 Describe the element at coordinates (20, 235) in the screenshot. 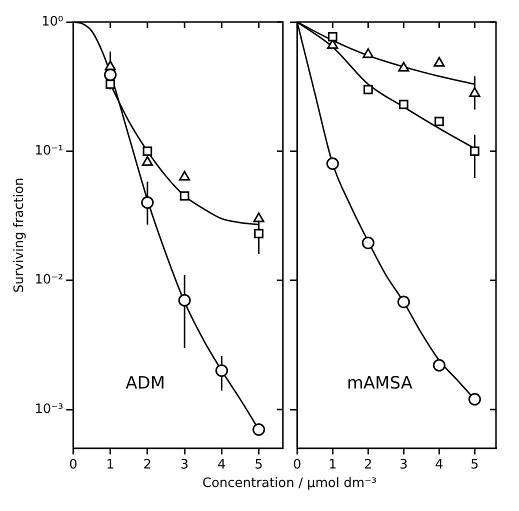

I see `y-axis-title: Surviving fraction` at that location.